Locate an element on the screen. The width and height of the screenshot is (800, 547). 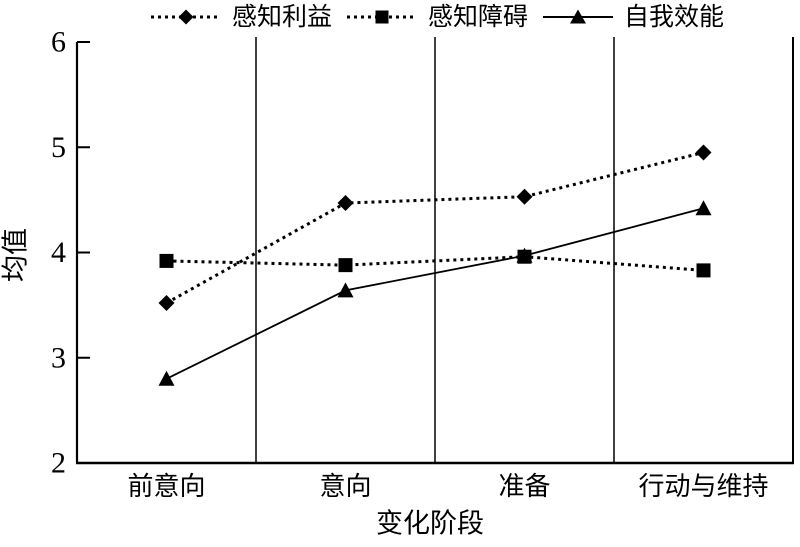
chart-legend: 感知利益 感知障碍 自我效能 is located at coordinates (400, 17).